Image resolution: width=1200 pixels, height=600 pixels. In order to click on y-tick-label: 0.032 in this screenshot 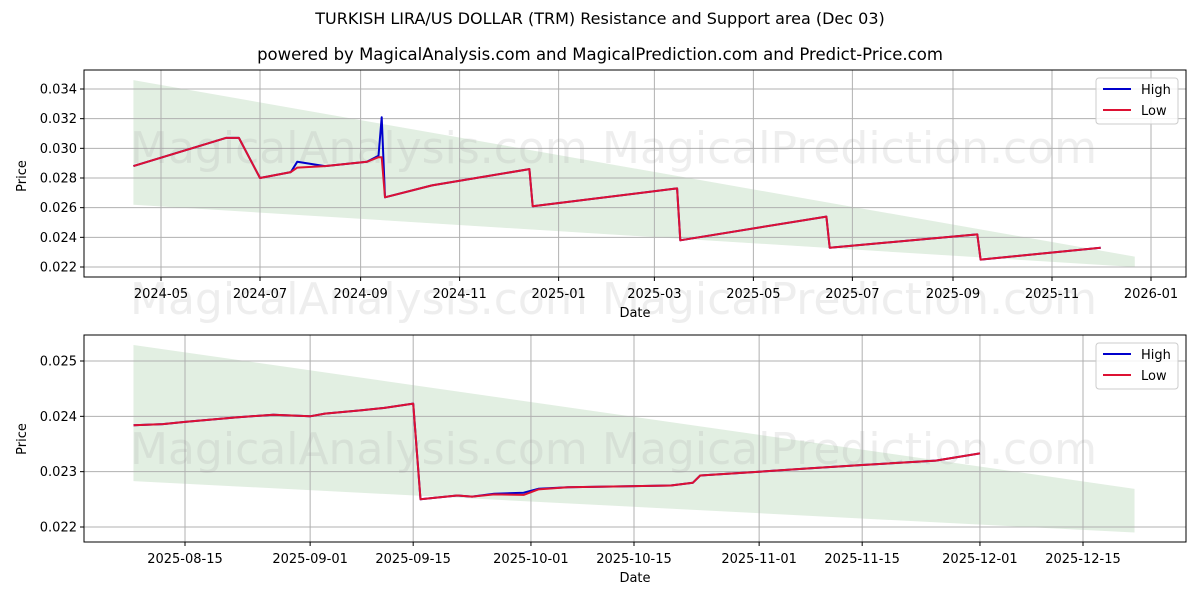, I will do `click(58, 119)`.